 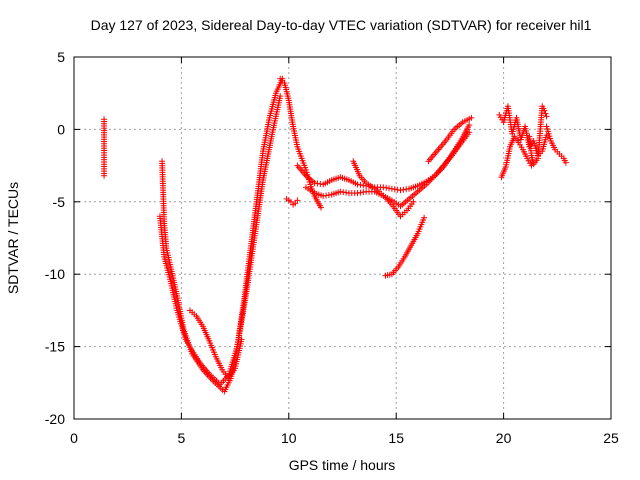 I want to click on x-tick-label: 10, so click(x=289, y=438).